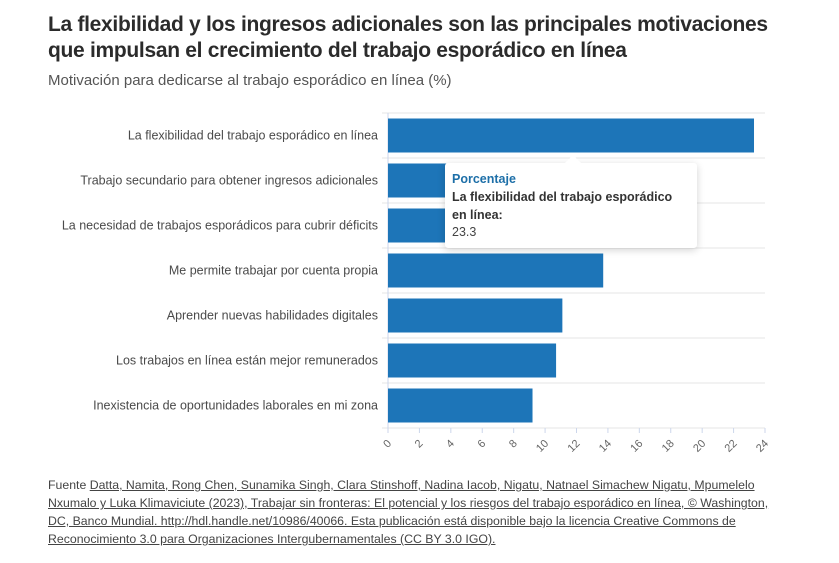 This screenshot has height=563, width=839. What do you see at coordinates (69, 485) in the screenshot?
I see `source-prefix: Fuente` at bounding box center [69, 485].